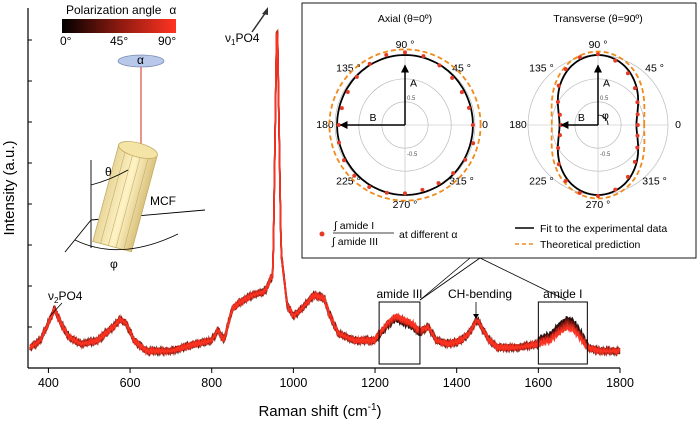 This screenshot has height=426, width=700. What do you see at coordinates (119, 41) in the screenshot?
I see `colorbar-tick-45: 45°` at bounding box center [119, 41].